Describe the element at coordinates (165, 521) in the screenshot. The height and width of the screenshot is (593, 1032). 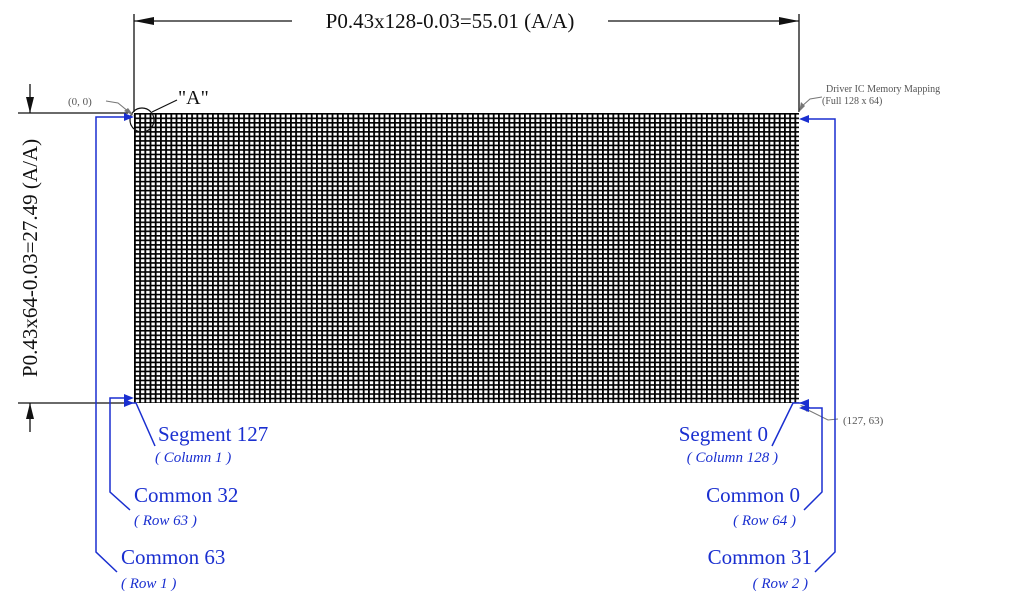
I see `row-63-label: ( Row 63 )` at that location.